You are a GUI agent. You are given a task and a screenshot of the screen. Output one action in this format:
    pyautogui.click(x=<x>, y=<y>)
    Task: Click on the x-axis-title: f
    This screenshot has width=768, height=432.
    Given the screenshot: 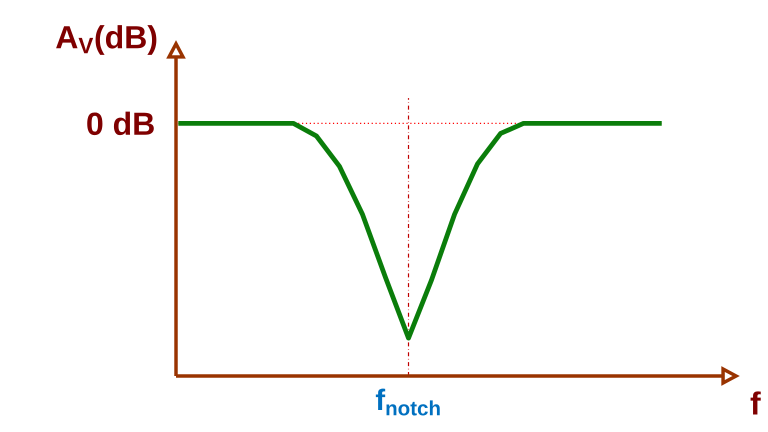 What is the action you would take?
    pyautogui.click(x=755, y=403)
    